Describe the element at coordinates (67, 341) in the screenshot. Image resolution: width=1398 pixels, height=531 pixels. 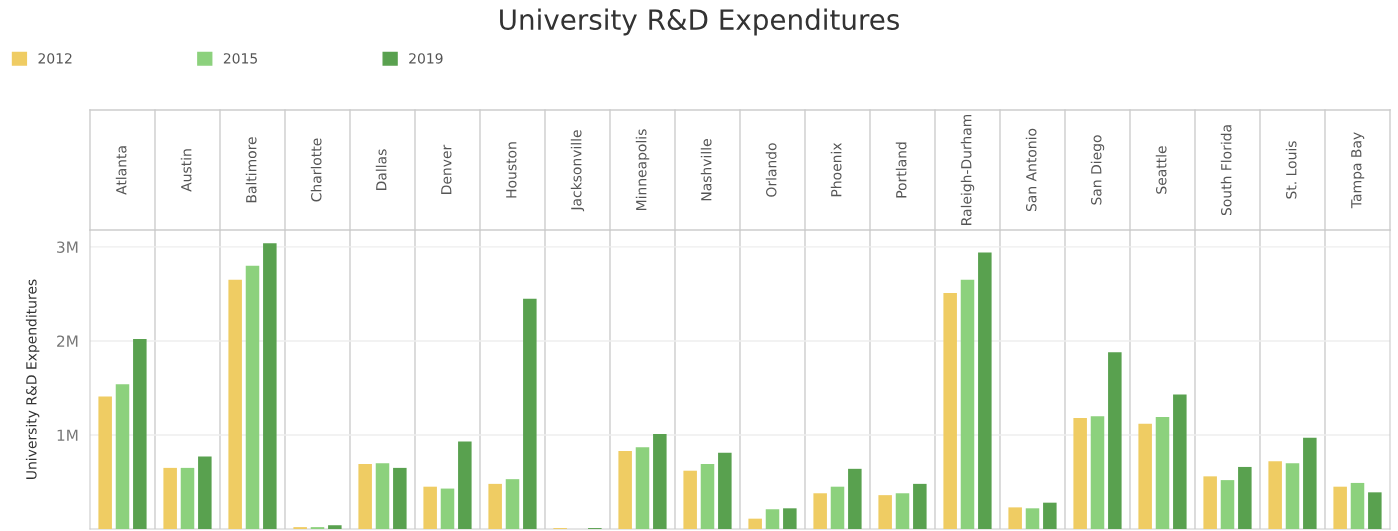
I see `y-tick-label: 2M` at that location.